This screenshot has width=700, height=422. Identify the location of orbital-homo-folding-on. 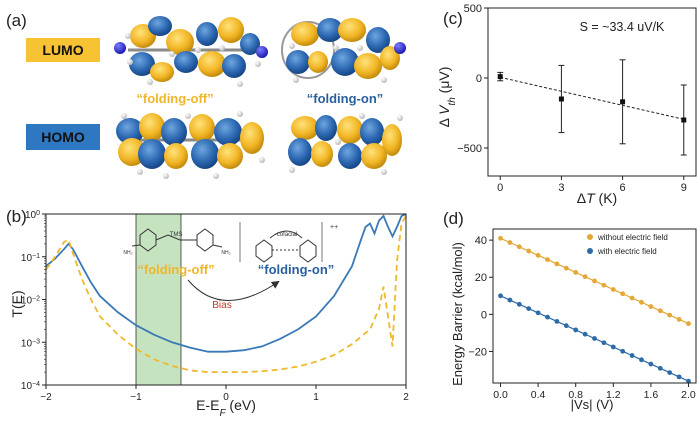
(345, 144).